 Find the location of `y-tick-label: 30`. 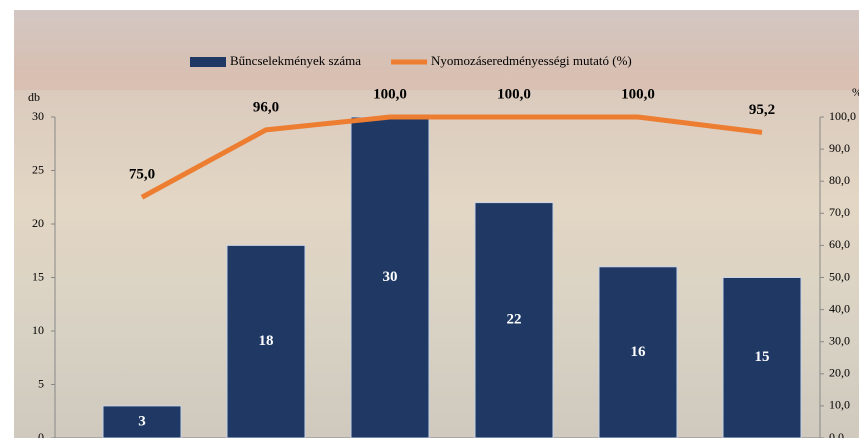

y-tick-label: 30 is located at coordinates (38, 116).